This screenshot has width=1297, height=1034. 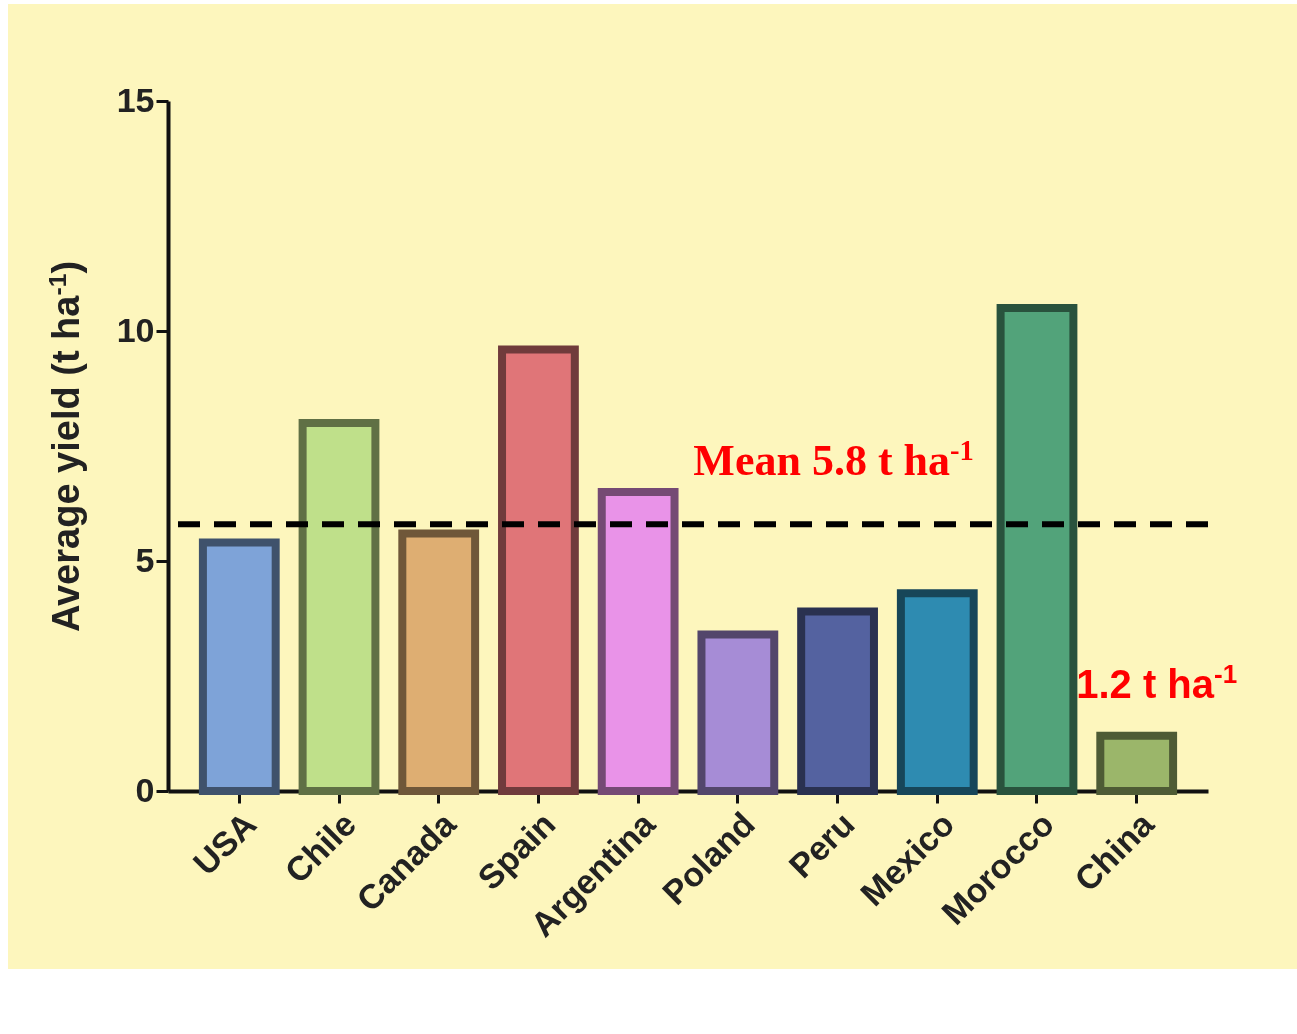 What do you see at coordinates (833, 460) in the screenshot?
I see `ref-line-label: Mean 5.8 t ha$^{-1}$` at bounding box center [833, 460].